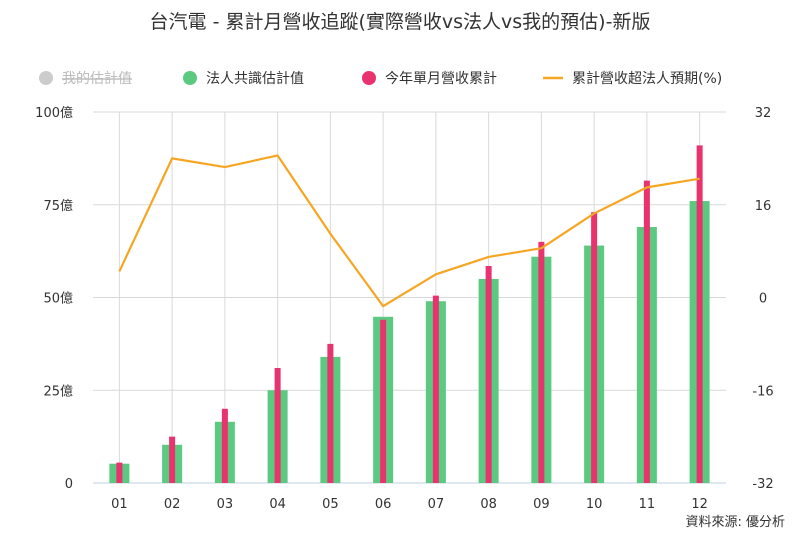 Image resolution: width=800 pixels, height=533 pixels. What do you see at coordinates (119, 504) in the screenshot?
I see `x-tick-label: 01` at bounding box center [119, 504].